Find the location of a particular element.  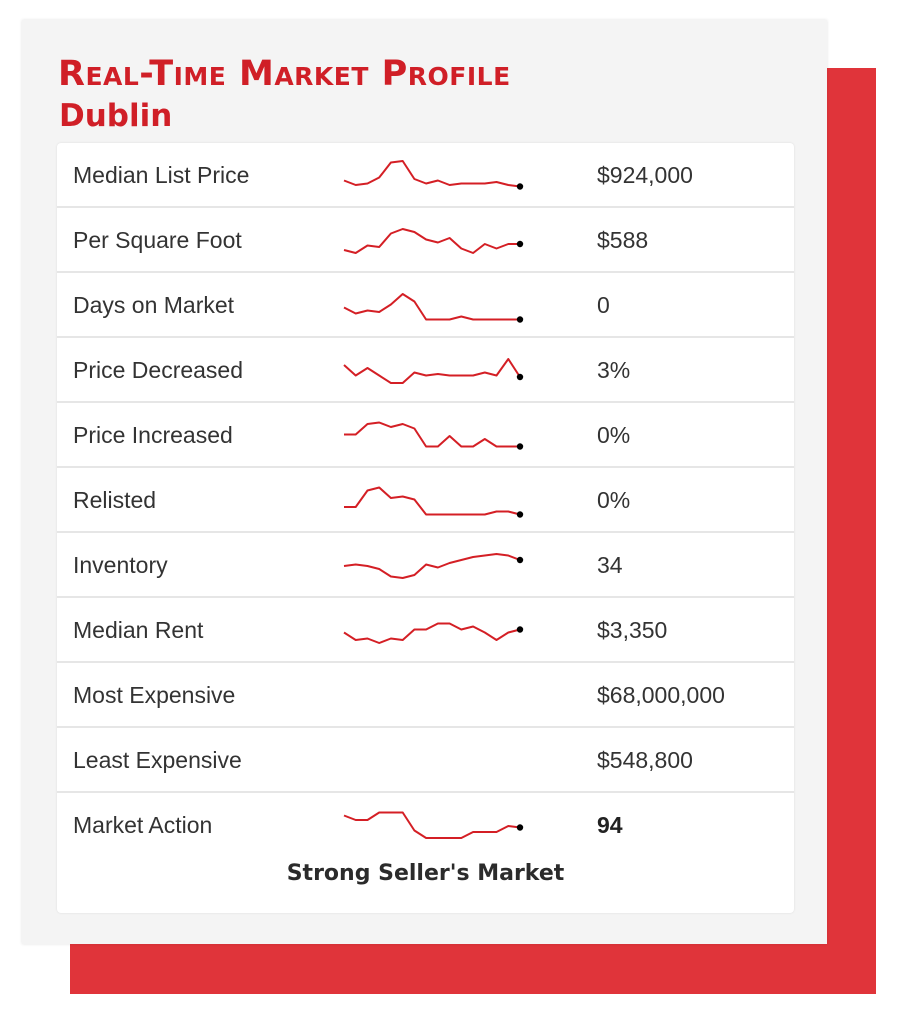

metric-value: $548,800 is located at coordinates (645, 760).